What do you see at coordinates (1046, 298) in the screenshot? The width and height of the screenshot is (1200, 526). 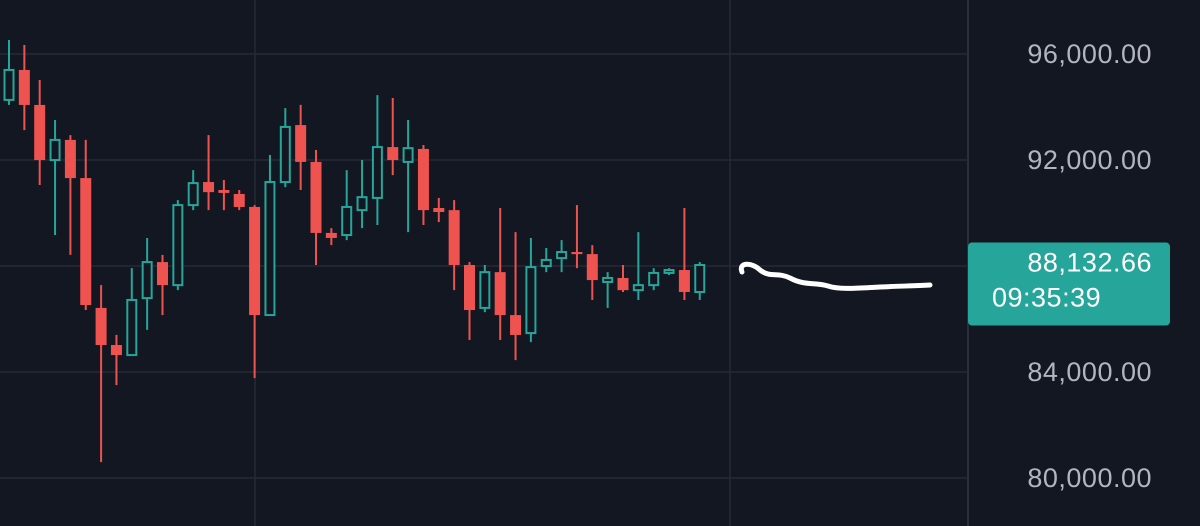 I see `countdown-label: 09:35:39` at bounding box center [1046, 298].